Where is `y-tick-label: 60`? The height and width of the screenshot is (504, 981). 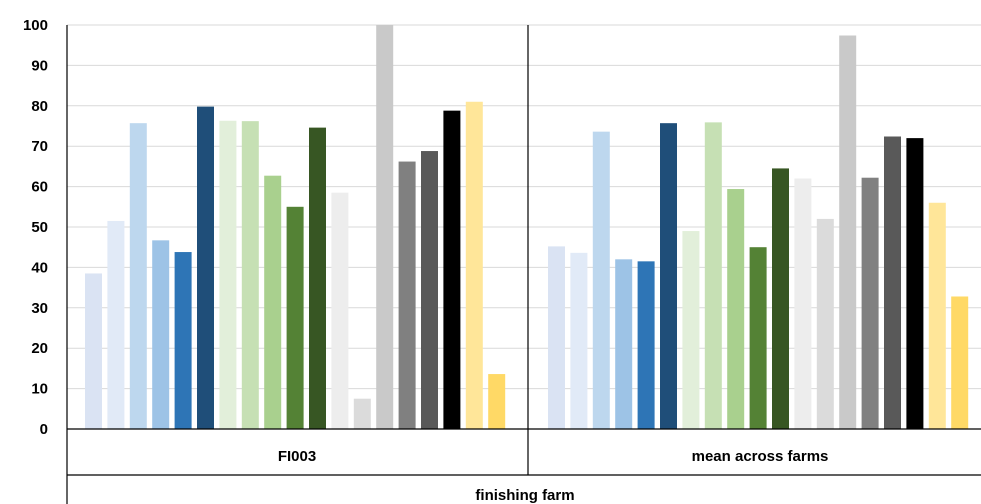 y-tick-label: 60 is located at coordinates (39, 187).